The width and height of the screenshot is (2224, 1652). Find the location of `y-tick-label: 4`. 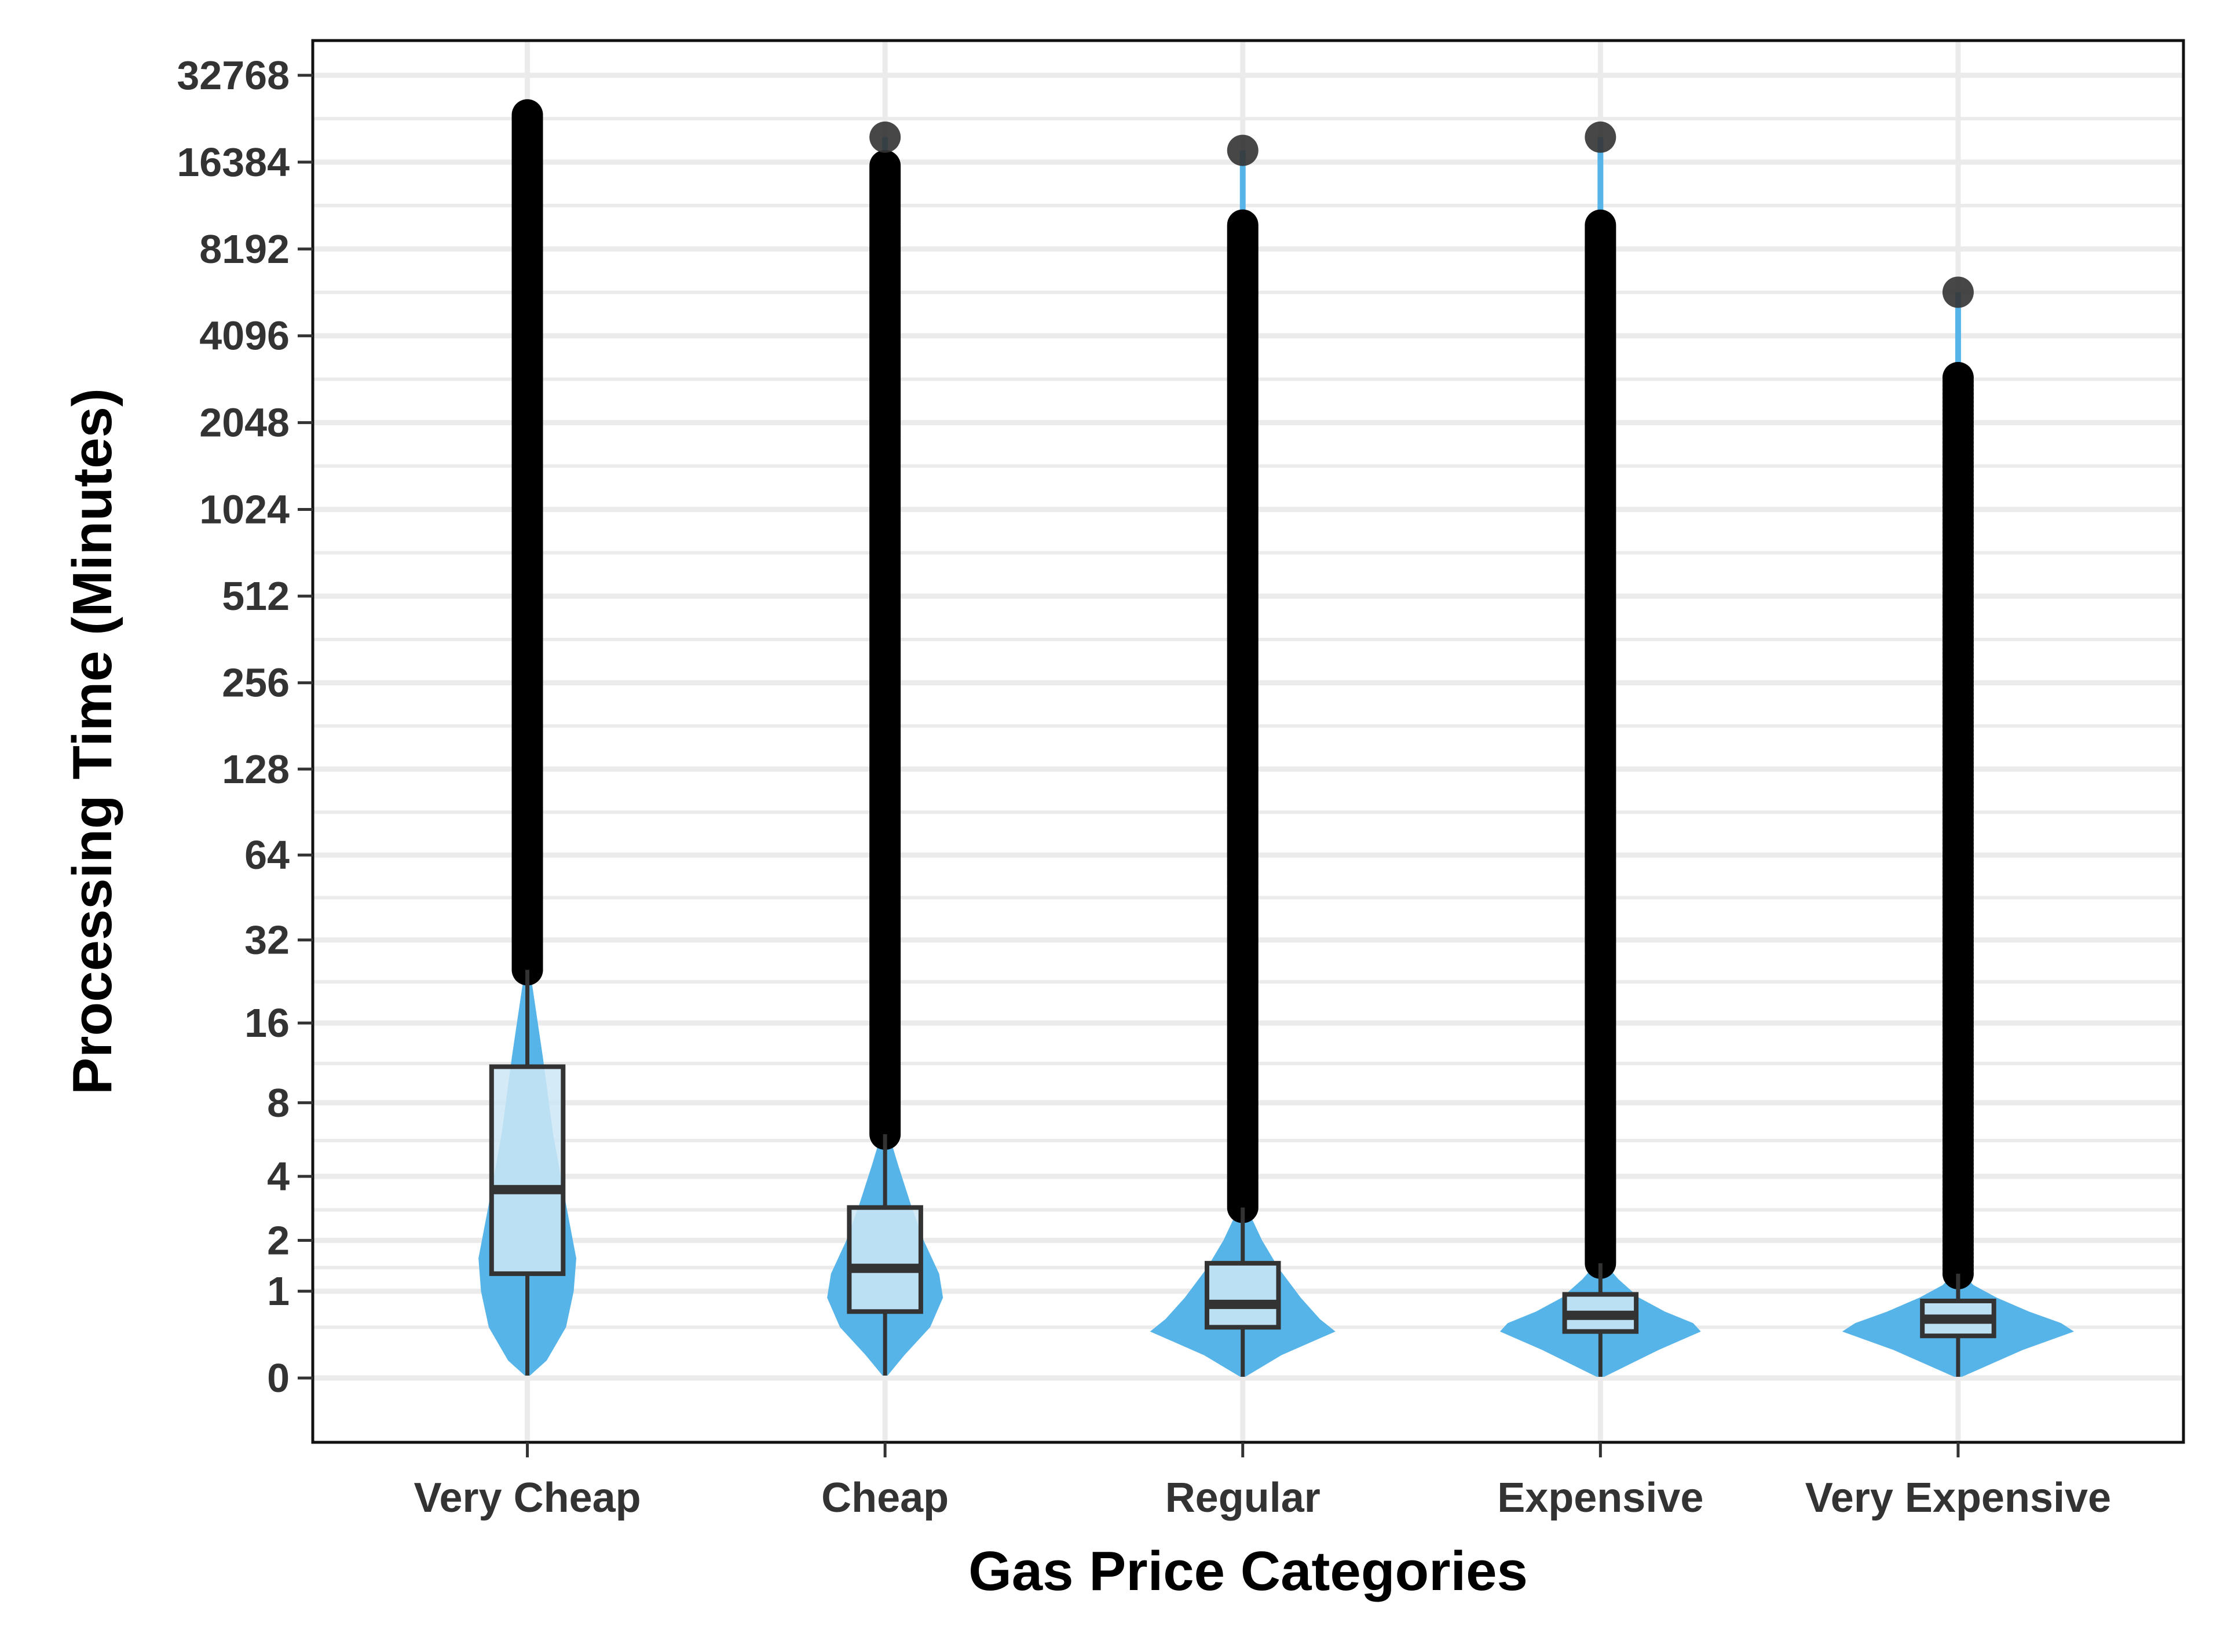

y-tick-label: 4 is located at coordinates (278, 1176).